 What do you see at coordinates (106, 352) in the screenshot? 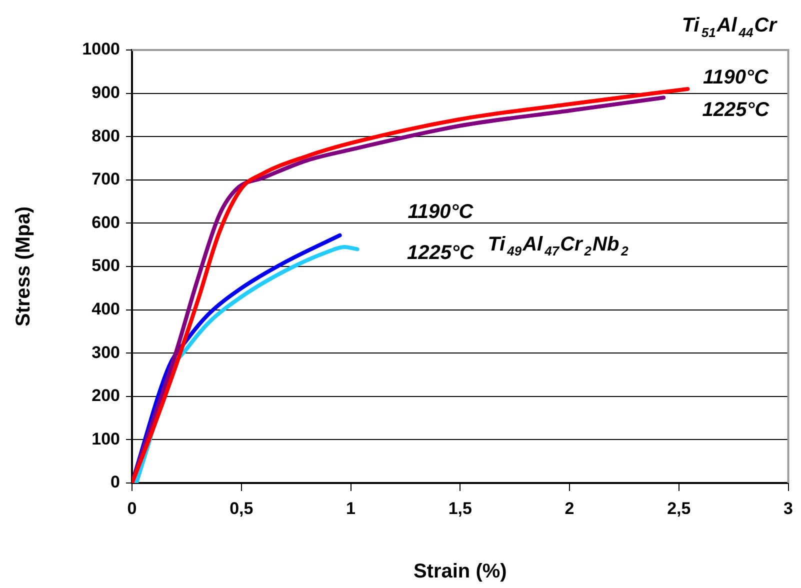
I see `y-tick-label: 300` at bounding box center [106, 352].